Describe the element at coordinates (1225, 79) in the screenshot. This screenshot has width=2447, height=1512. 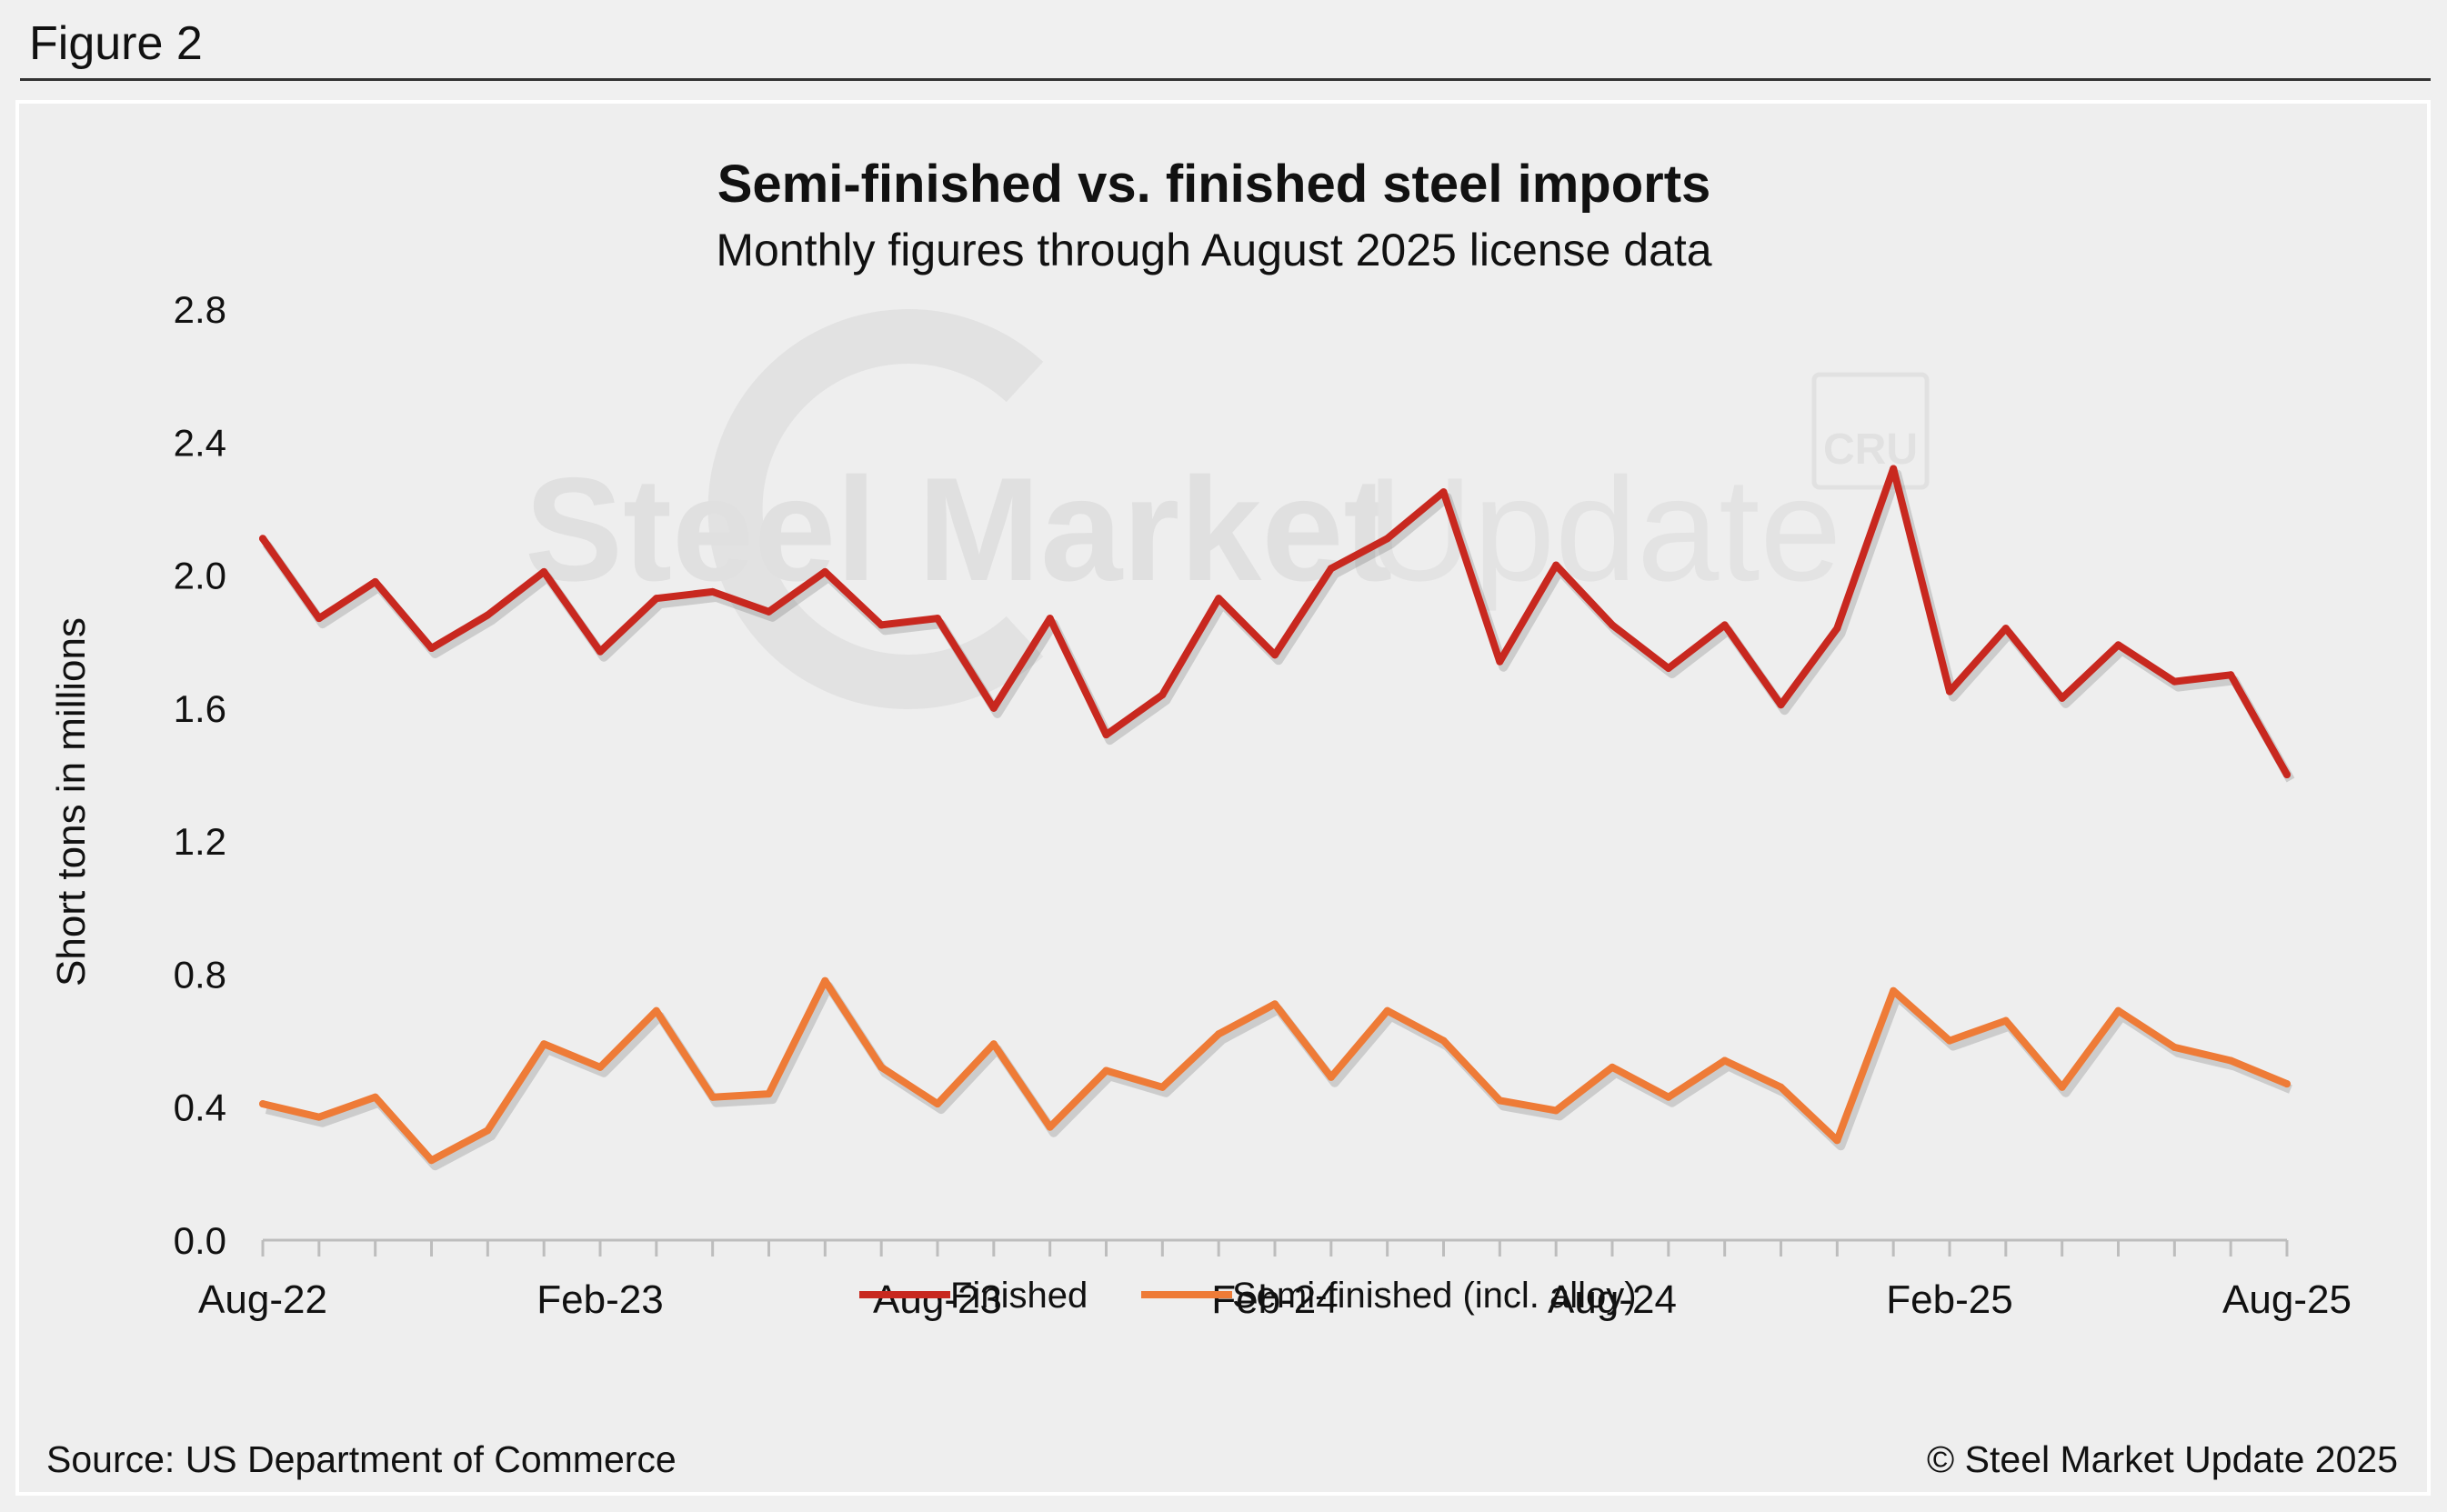
I see `figure-divider` at that location.